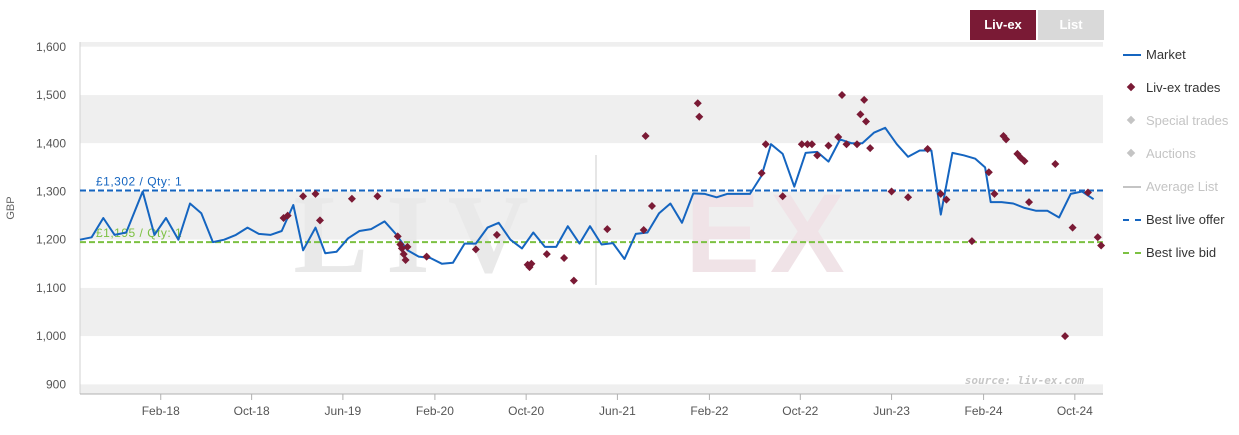 The image size is (1239, 435). Describe the element at coordinates (435, 411) in the screenshot. I see `x-tick-label: Feb-20` at that location.